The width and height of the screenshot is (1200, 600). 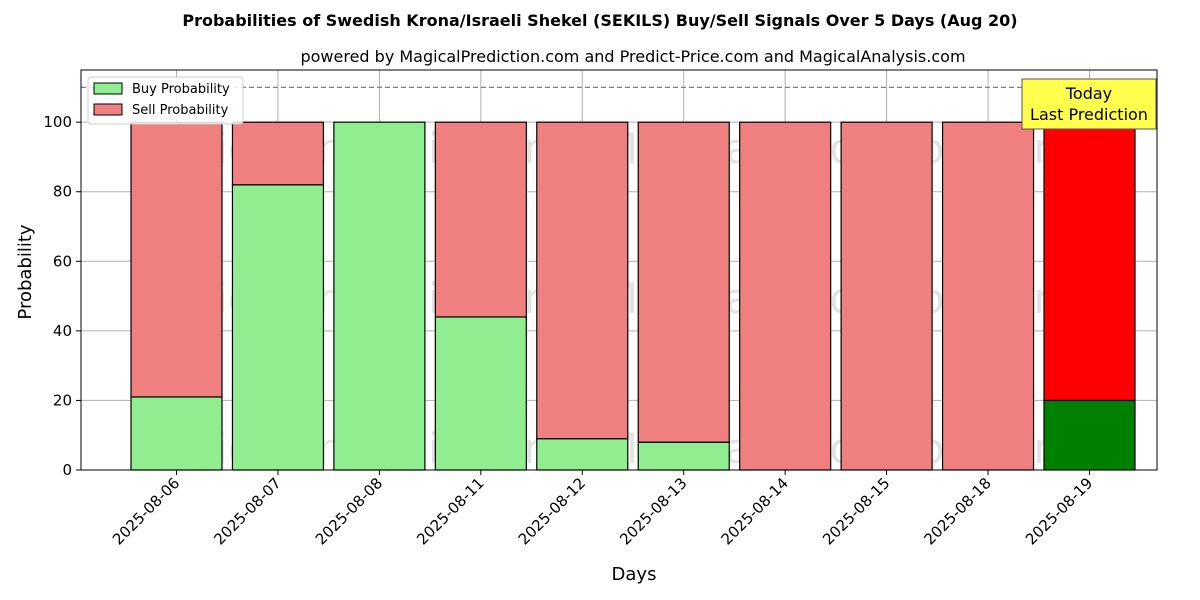 What do you see at coordinates (62, 400) in the screenshot?
I see `y-tick-label: 20` at bounding box center [62, 400].